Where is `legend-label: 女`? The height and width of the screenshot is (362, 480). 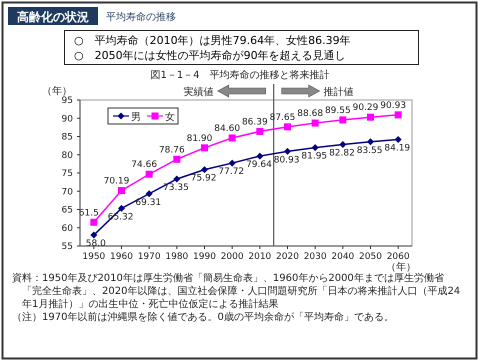
legend-label: 女 is located at coordinates (170, 117).